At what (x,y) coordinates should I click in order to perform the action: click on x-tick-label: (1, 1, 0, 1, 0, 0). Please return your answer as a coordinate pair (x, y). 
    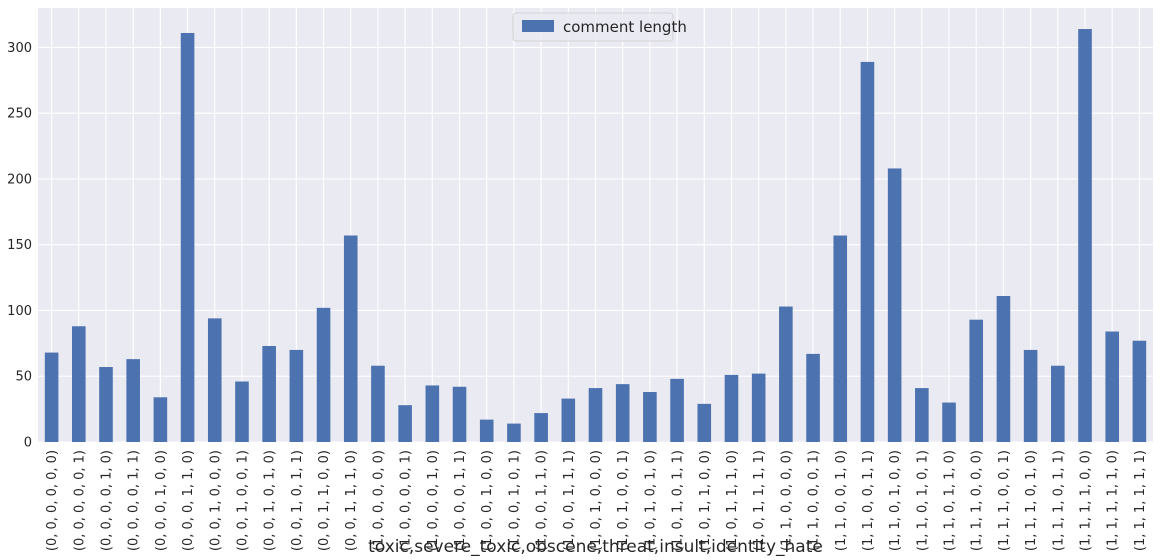
    Looking at the image, I should click on (895, 500).